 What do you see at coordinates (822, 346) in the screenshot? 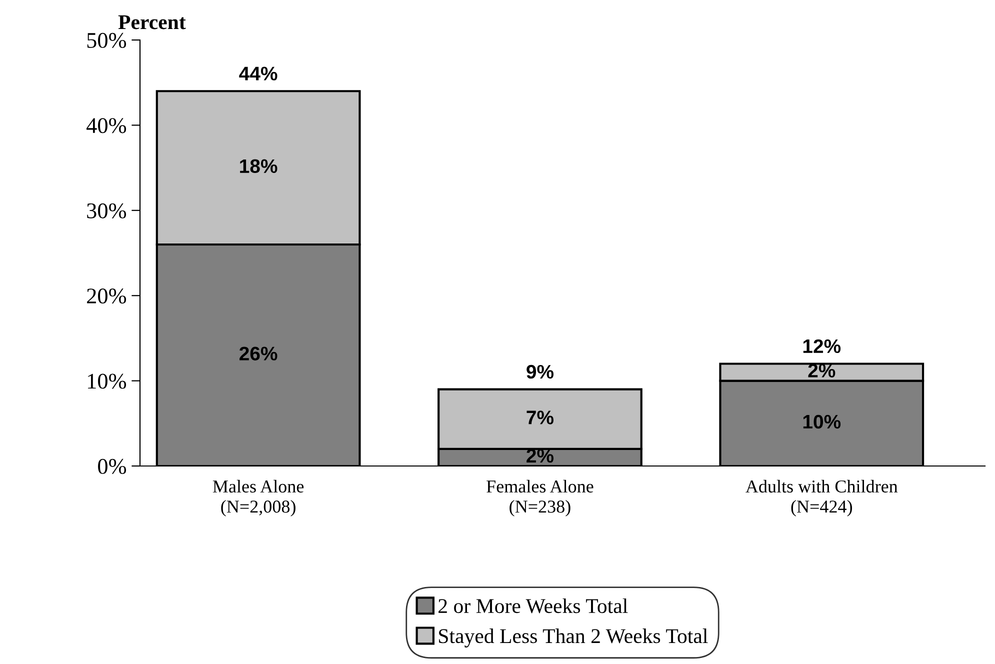
I see `total-label: 12%` at bounding box center [822, 346].